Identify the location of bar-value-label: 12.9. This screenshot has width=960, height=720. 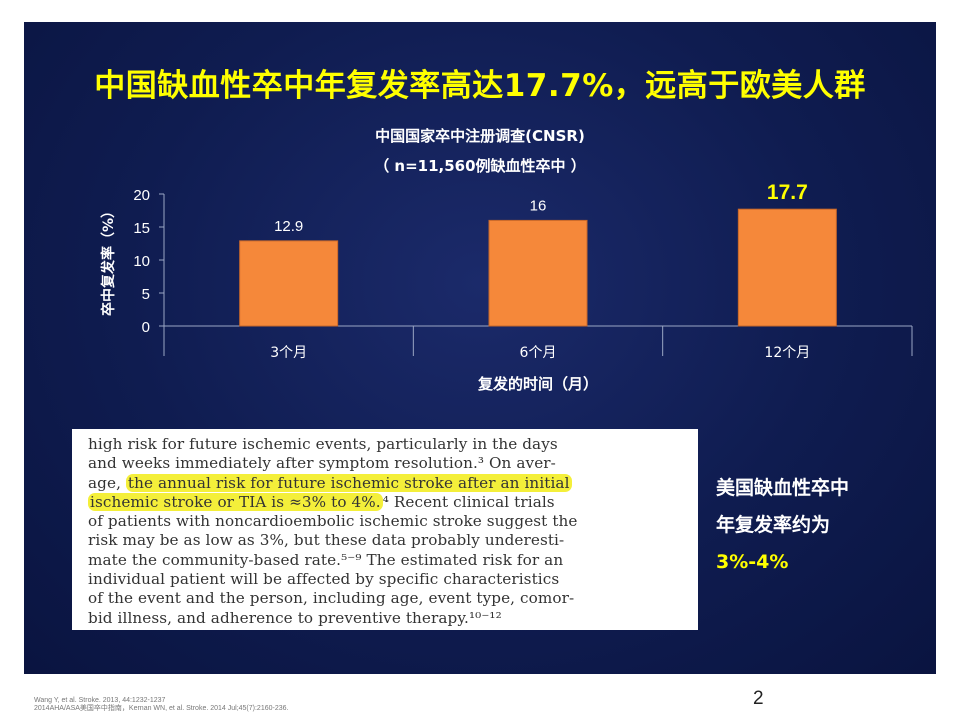
(288, 226).